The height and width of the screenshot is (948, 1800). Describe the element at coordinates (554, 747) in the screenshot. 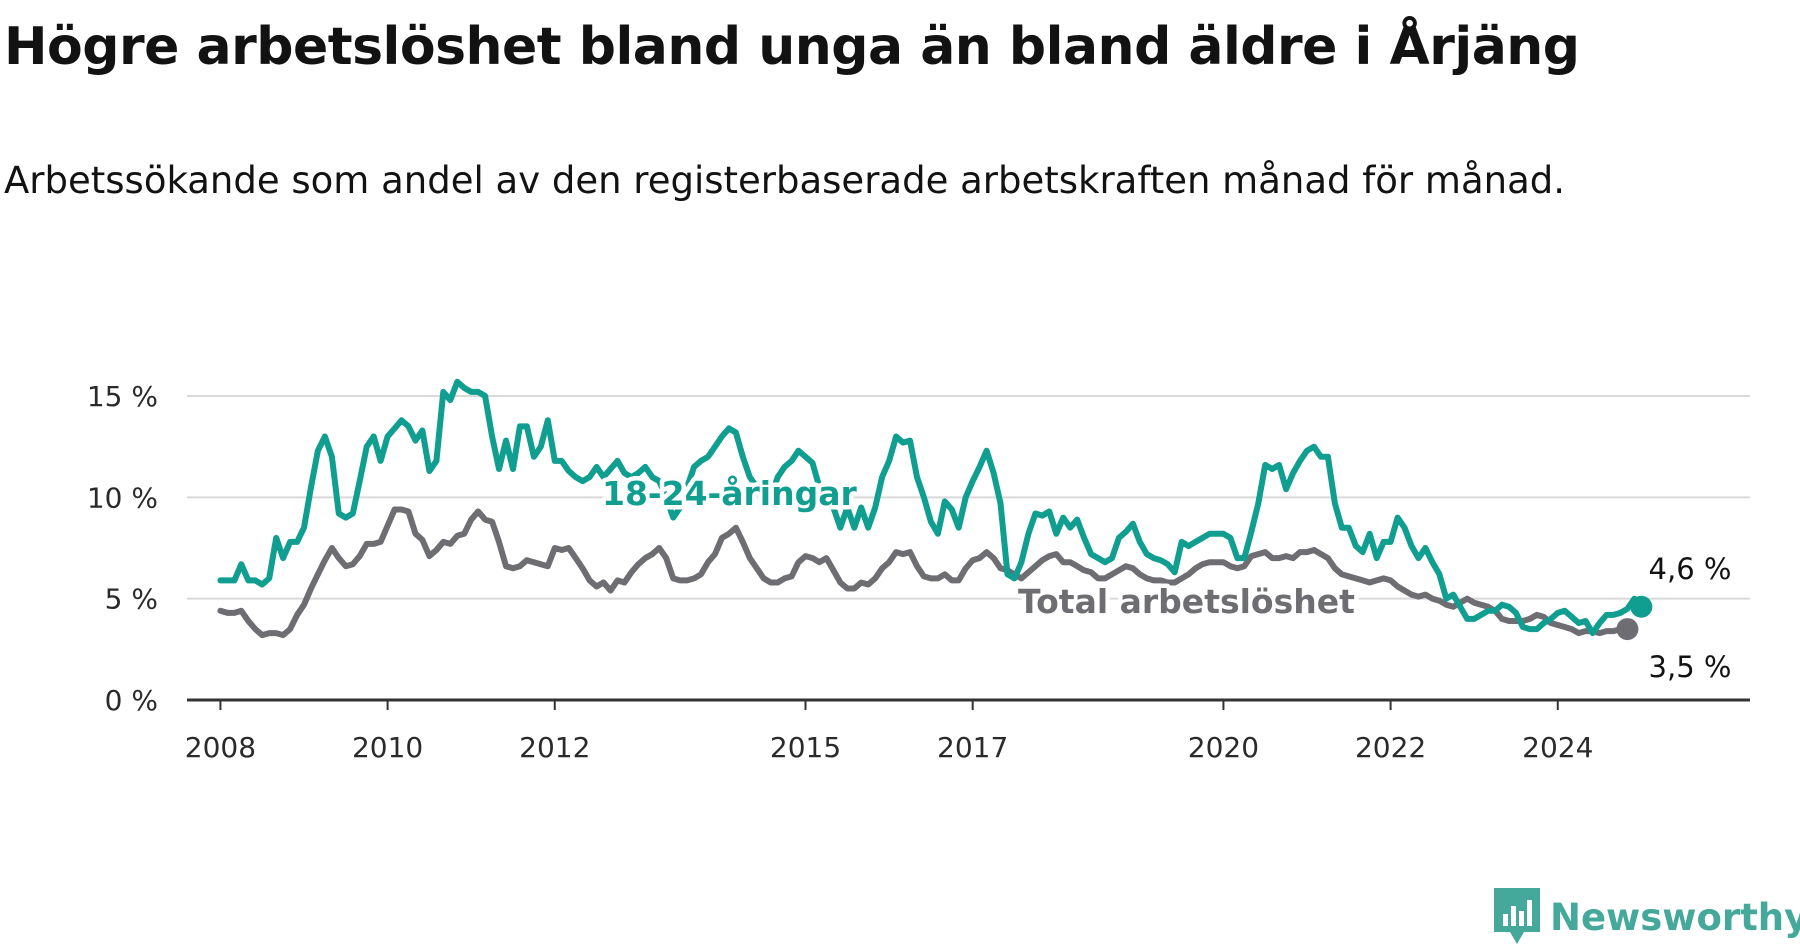

I see `x-tick-label: 2012` at that location.